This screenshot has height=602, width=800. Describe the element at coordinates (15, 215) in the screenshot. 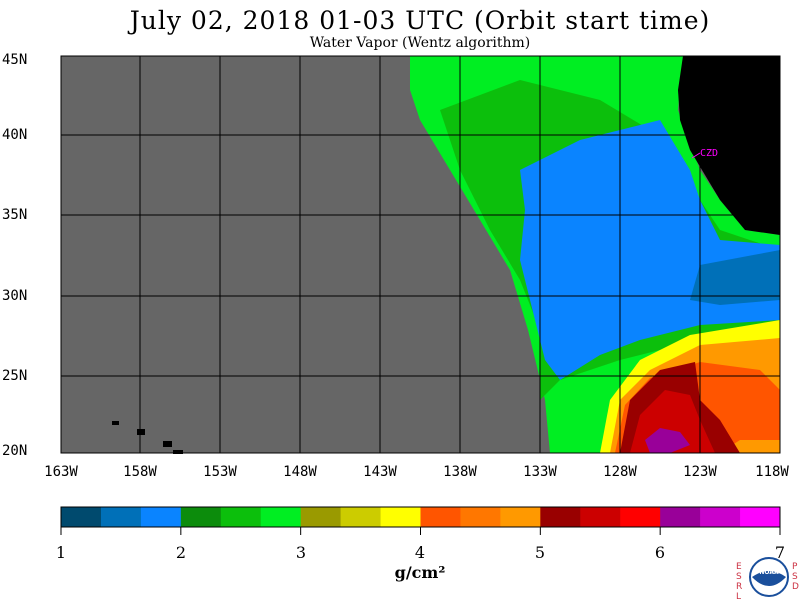

I see `lat-label: 35N` at that location.